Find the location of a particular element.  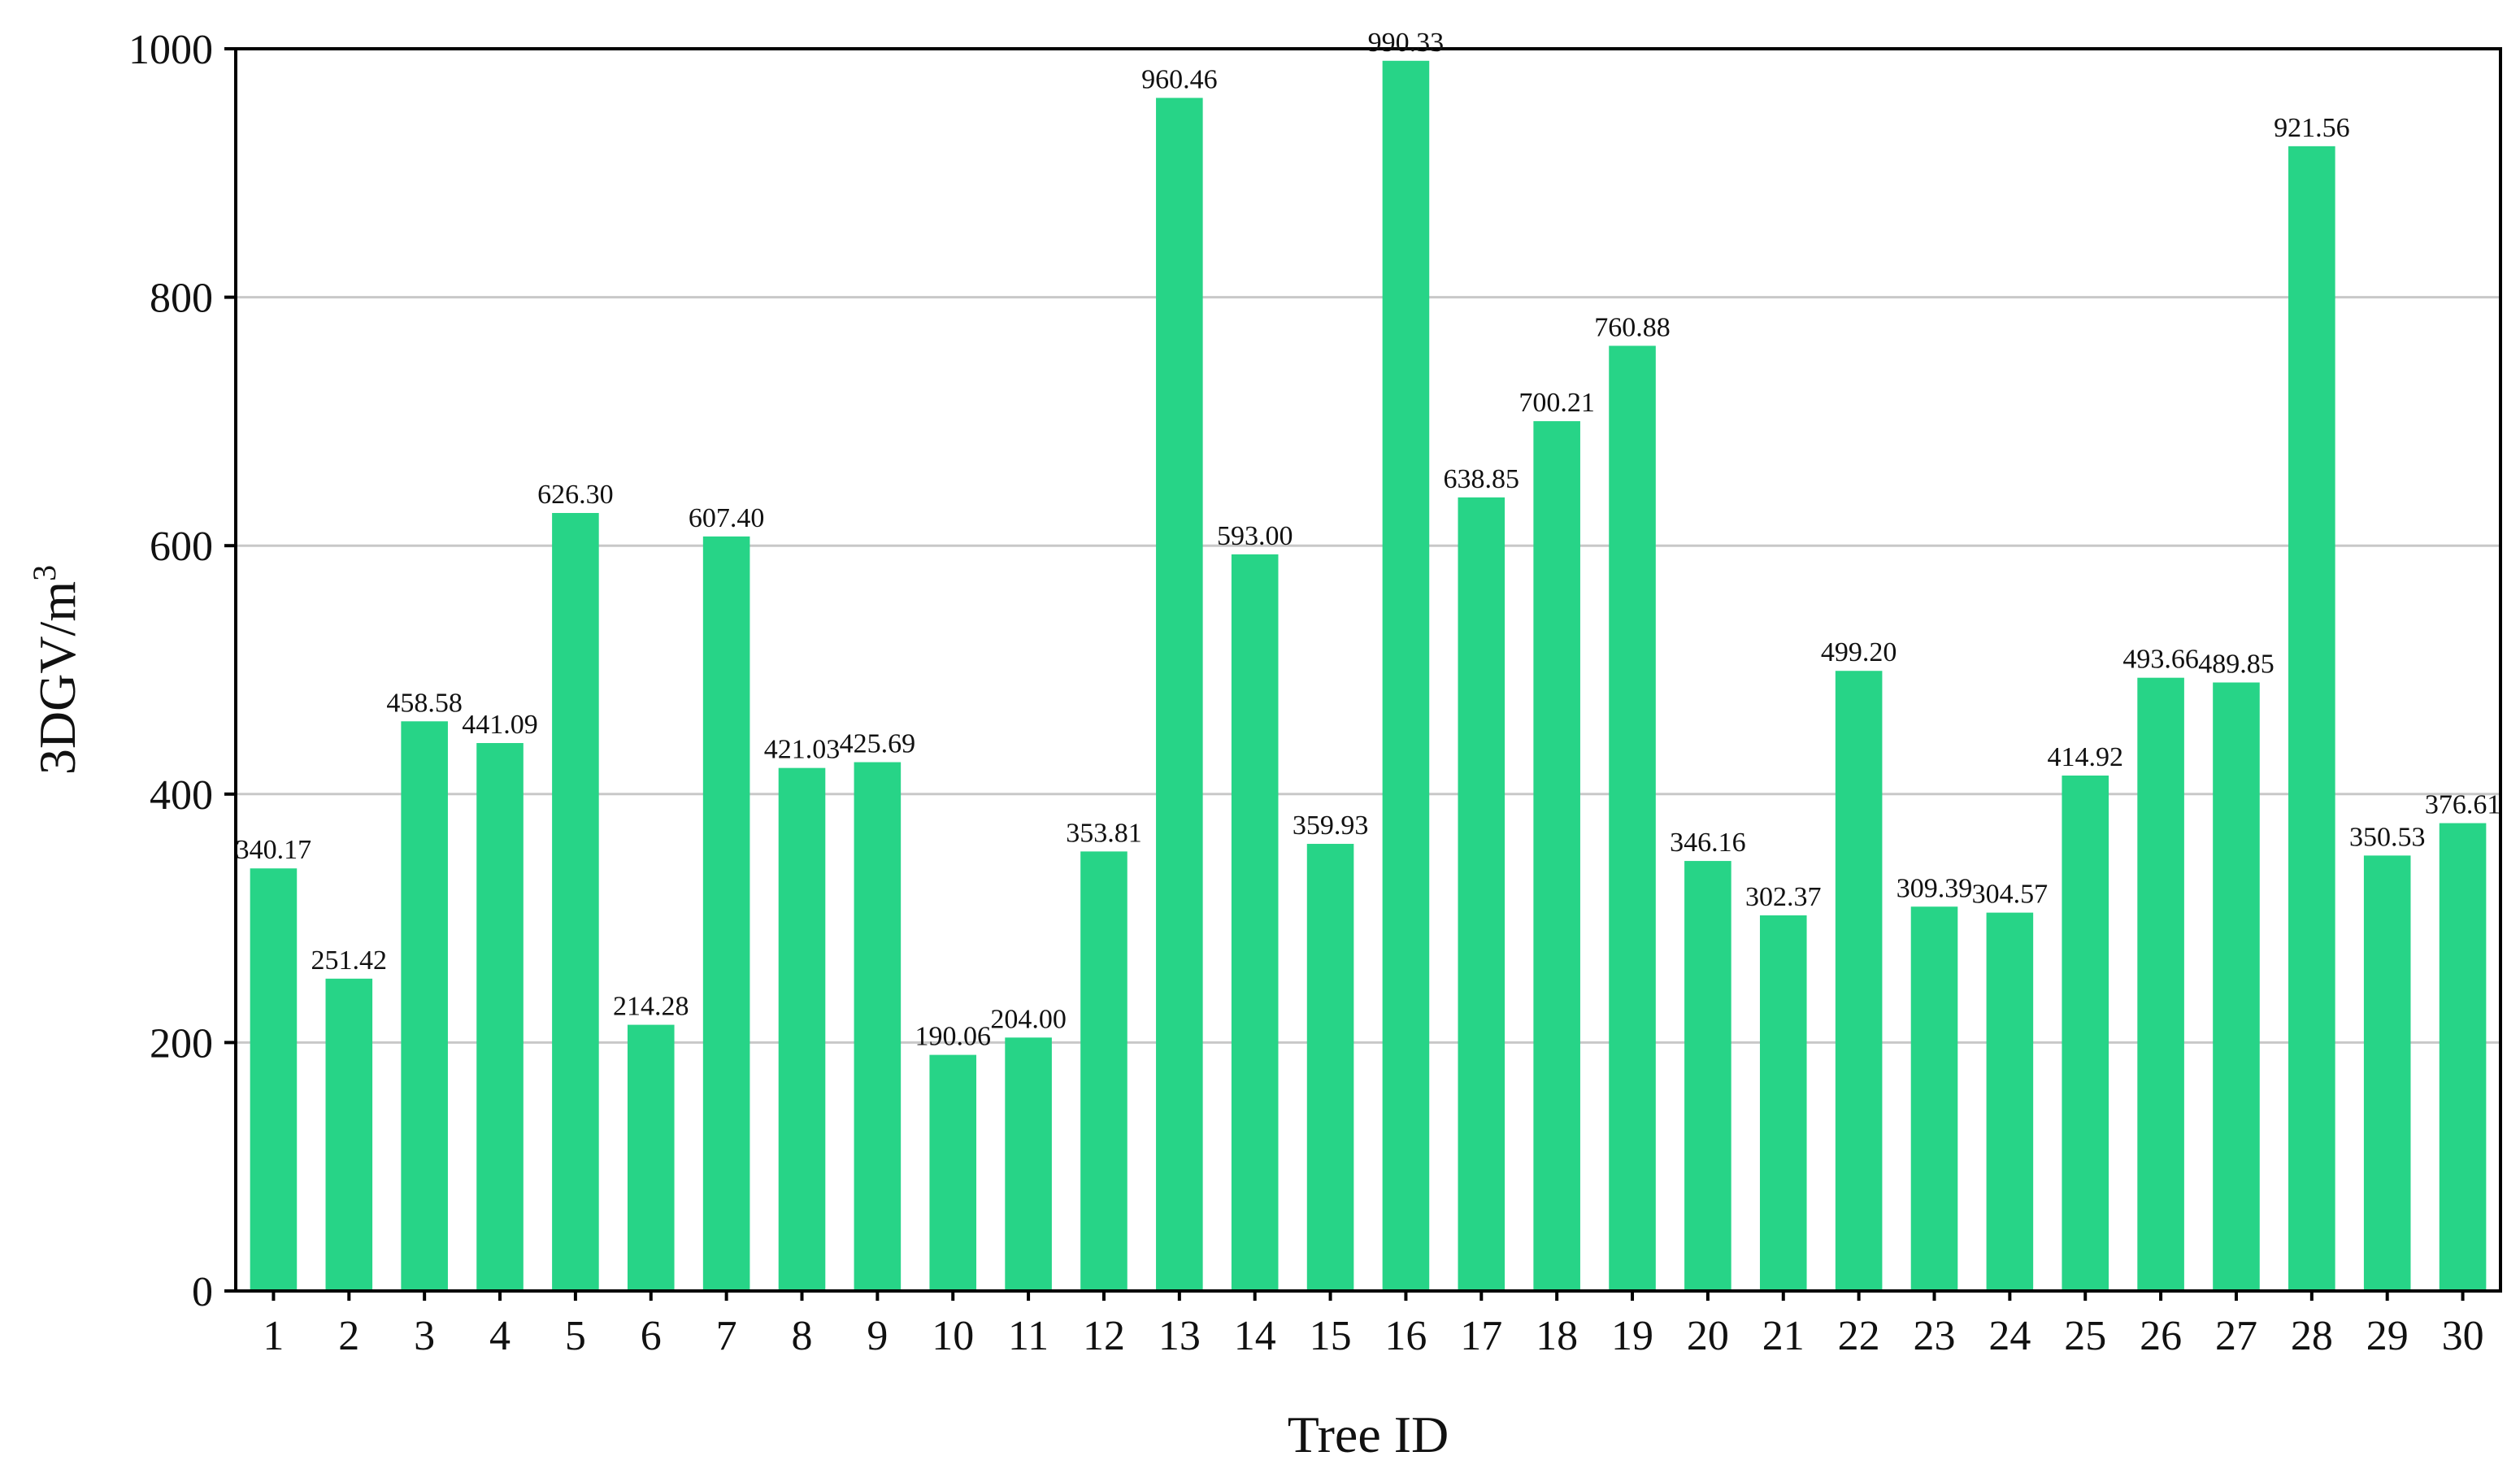

y-tick-label: 400 is located at coordinates (181, 795).